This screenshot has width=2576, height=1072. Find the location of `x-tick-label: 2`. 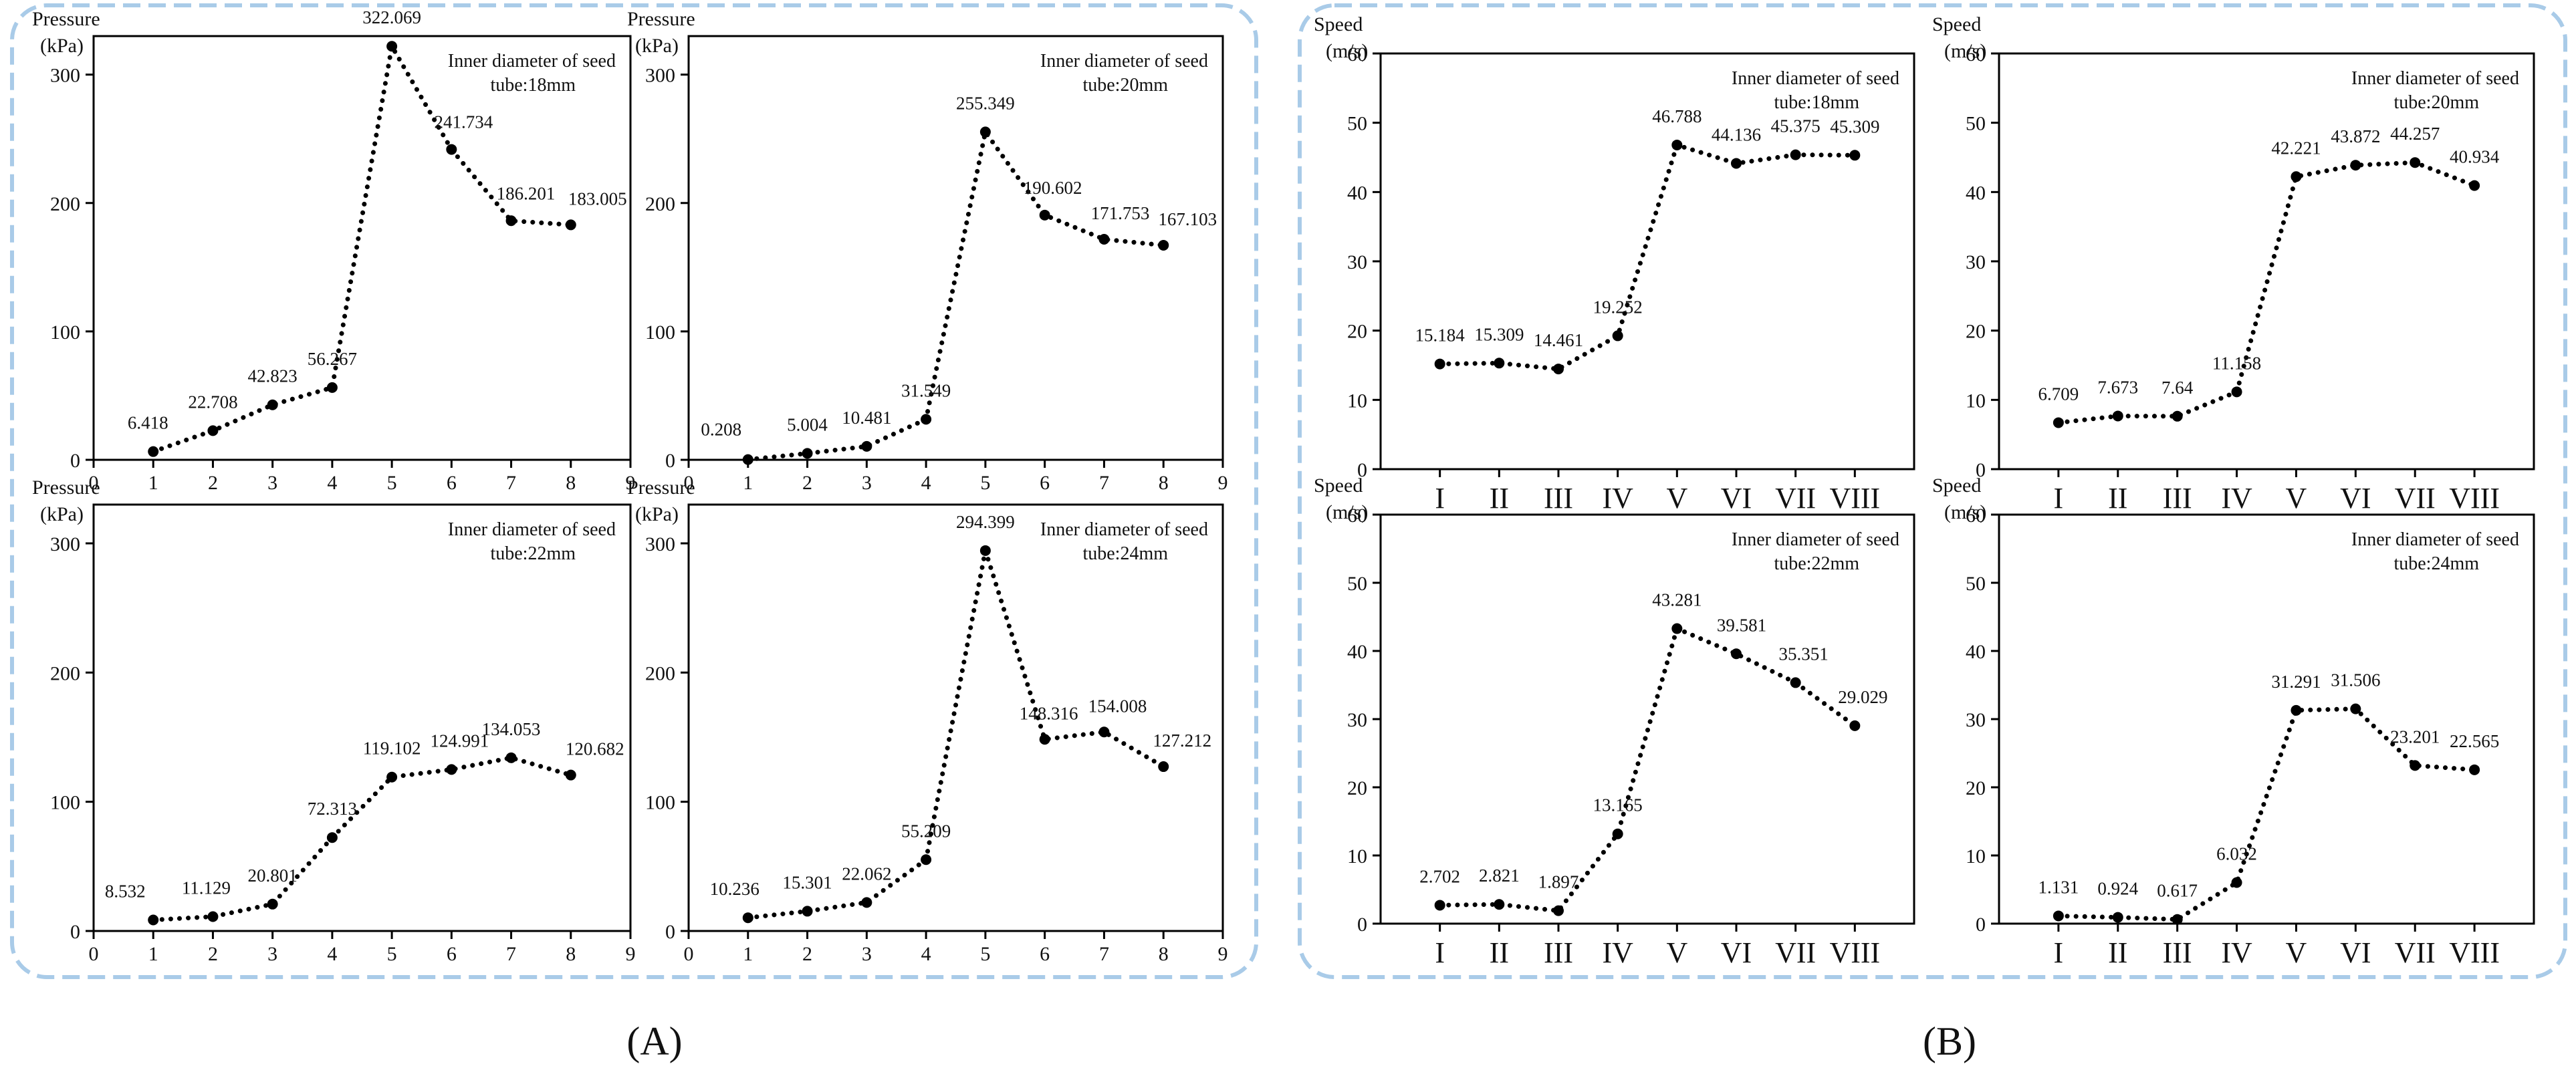

x-tick-label: 2 is located at coordinates (807, 954).